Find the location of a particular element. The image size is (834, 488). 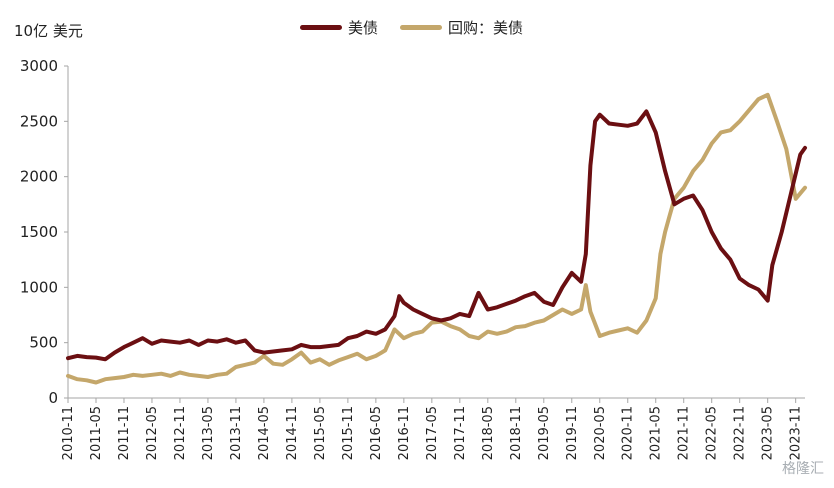

x-tick-label: 2013-11 is located at coordinates (236, 433).